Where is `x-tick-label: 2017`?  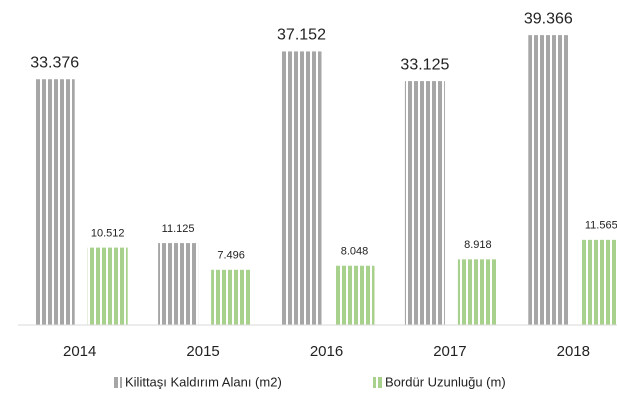
x-tick-label: 2017 is located at coordinates (449, 351).